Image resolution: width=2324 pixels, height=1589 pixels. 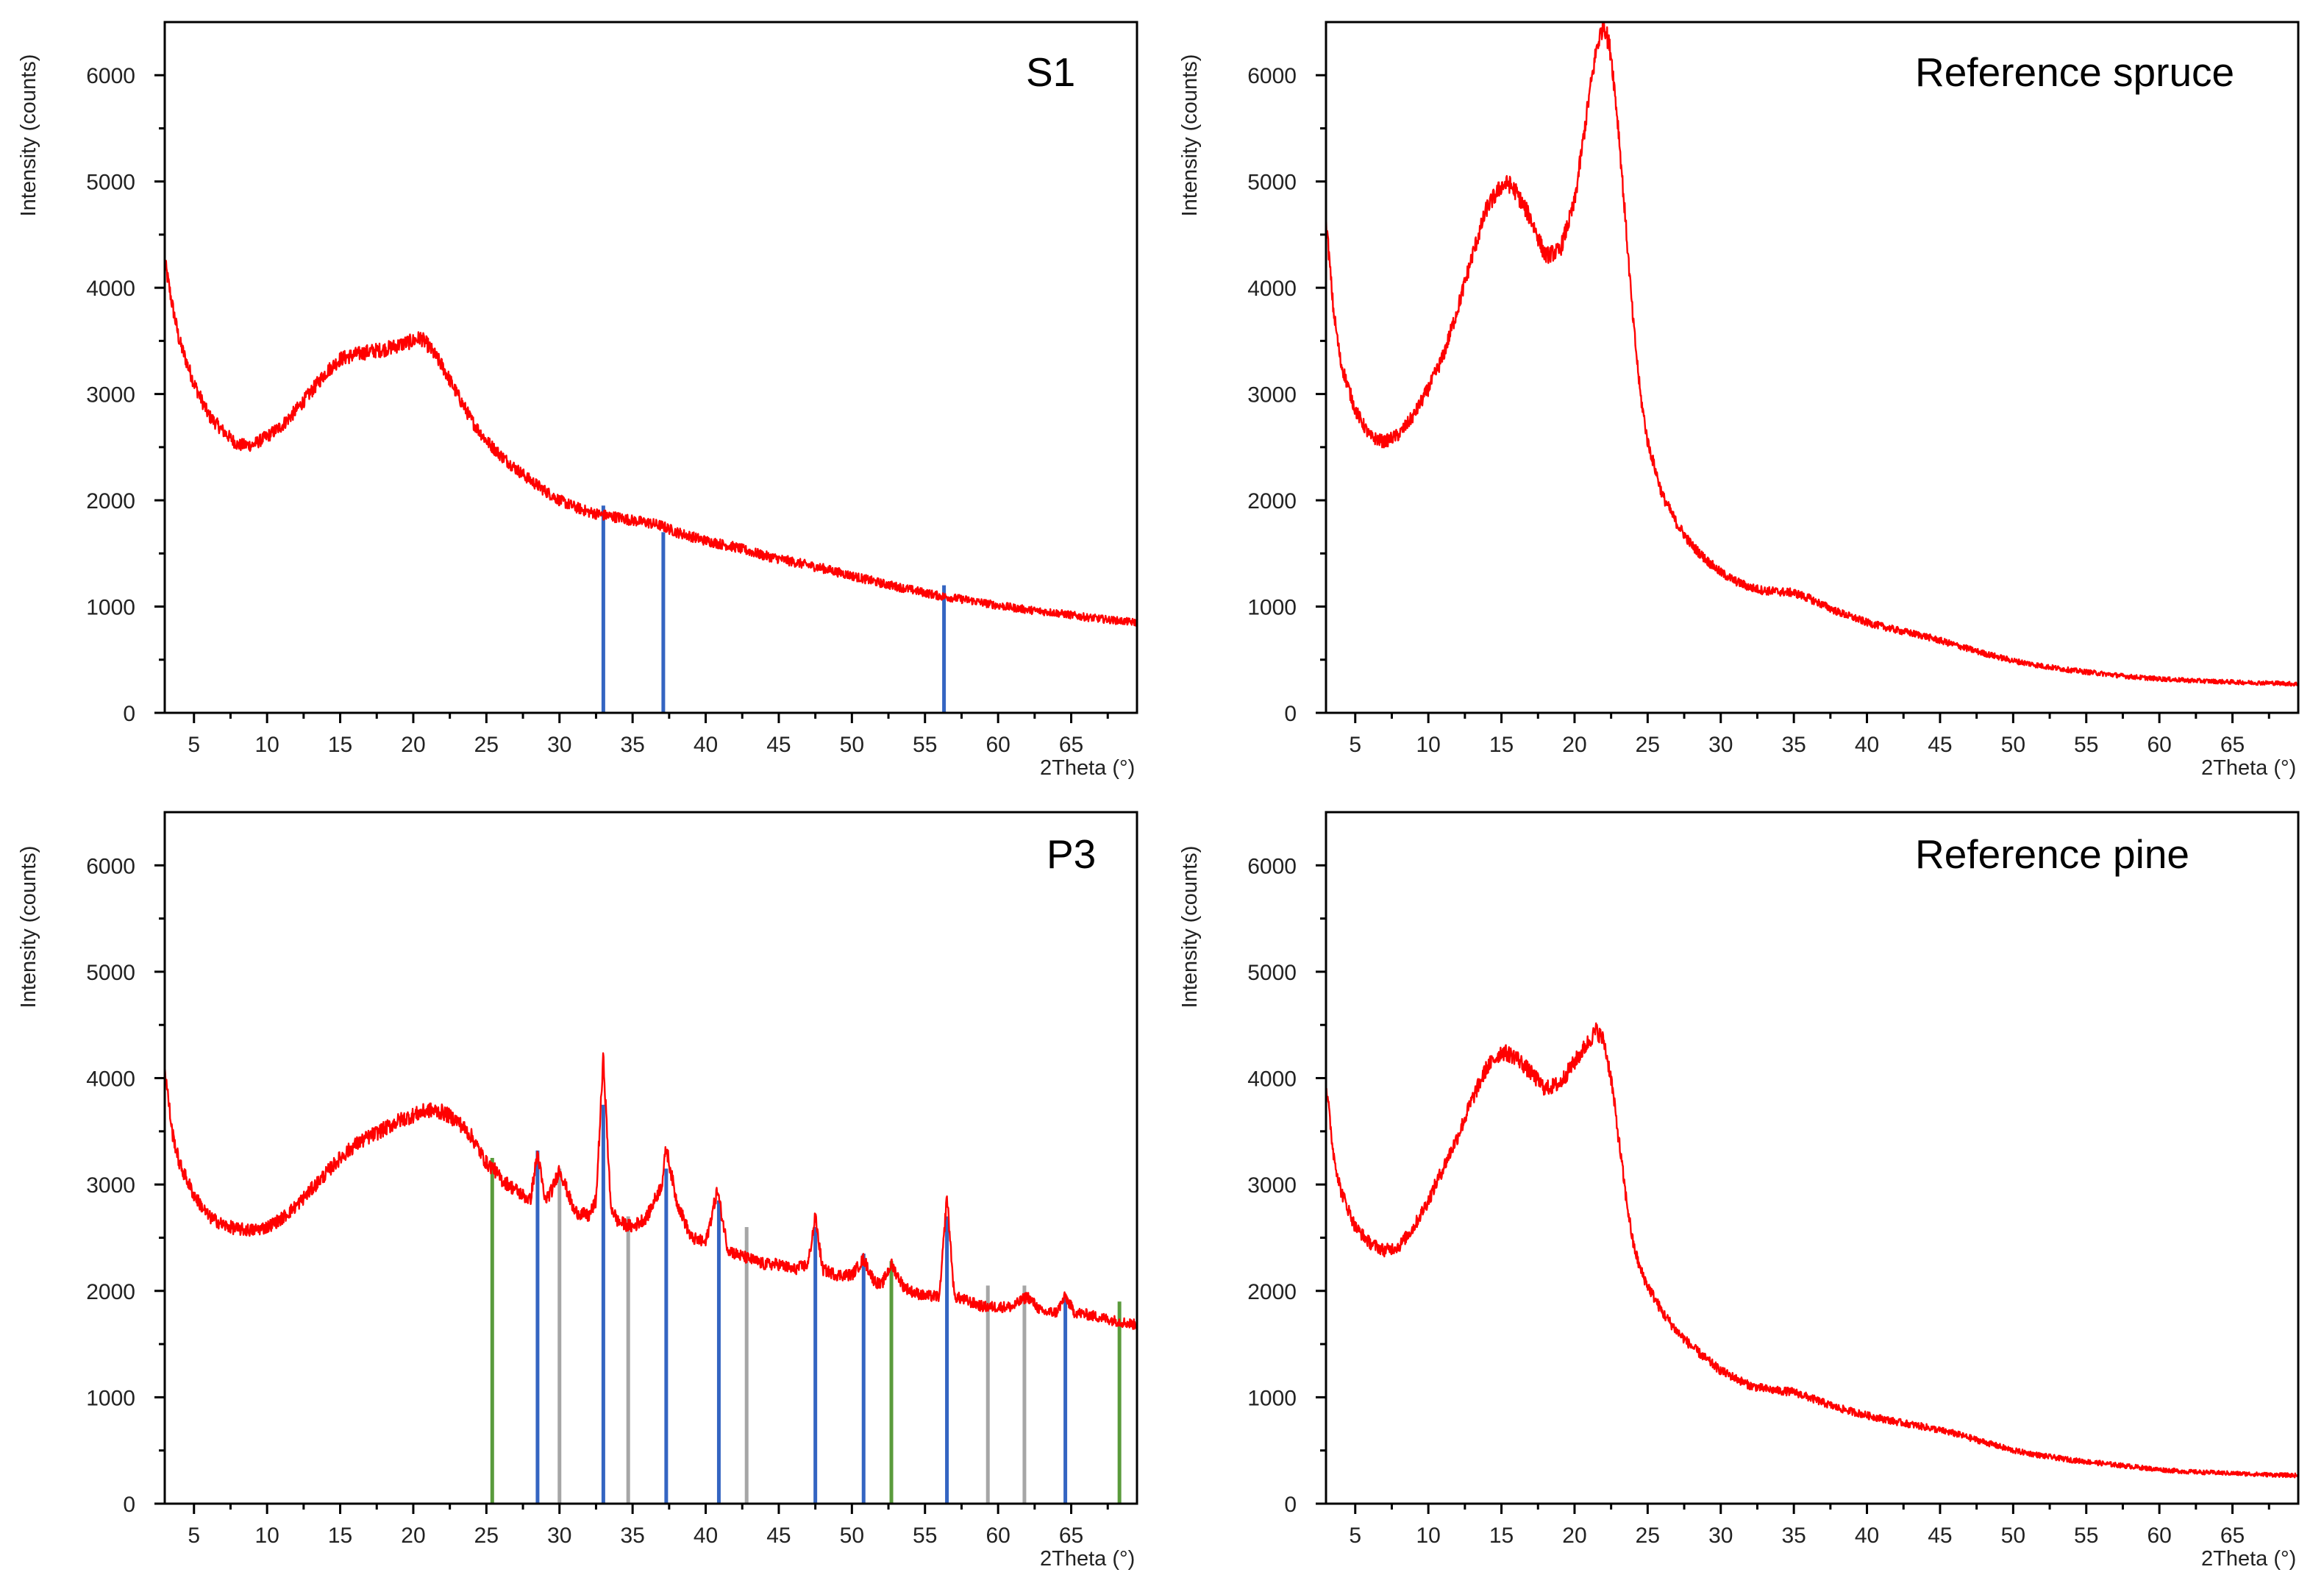 What do you see at coordinates (2074, 72) in the screenshot?
I see `panel-title: Reference spruce` at bounding box center [2074, 72].